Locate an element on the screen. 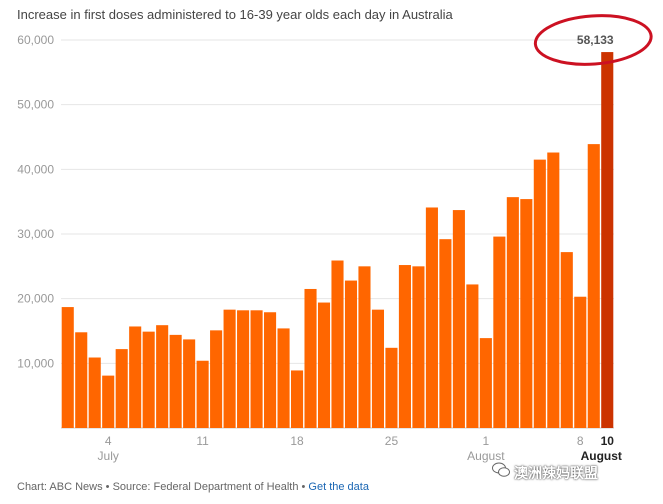 This screenshot has height=504, width=663. x-tick-label: 4 is located at coordinates (108, 441).